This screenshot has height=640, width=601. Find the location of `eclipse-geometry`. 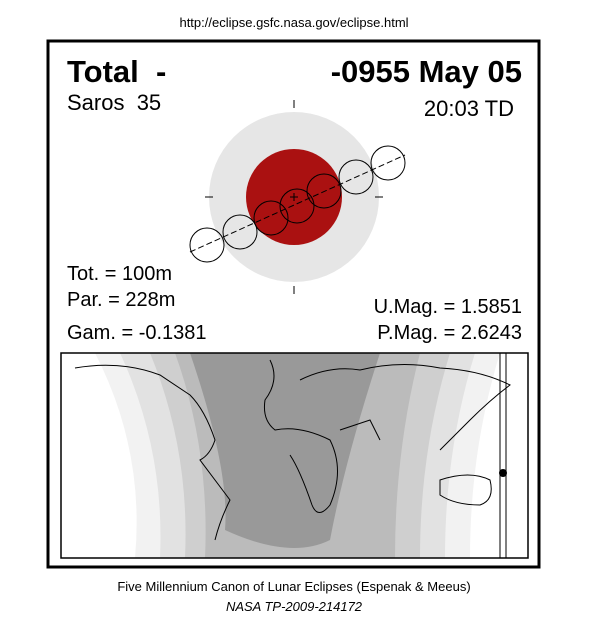

eclipse-geometry is located at coordinates (297, 197).